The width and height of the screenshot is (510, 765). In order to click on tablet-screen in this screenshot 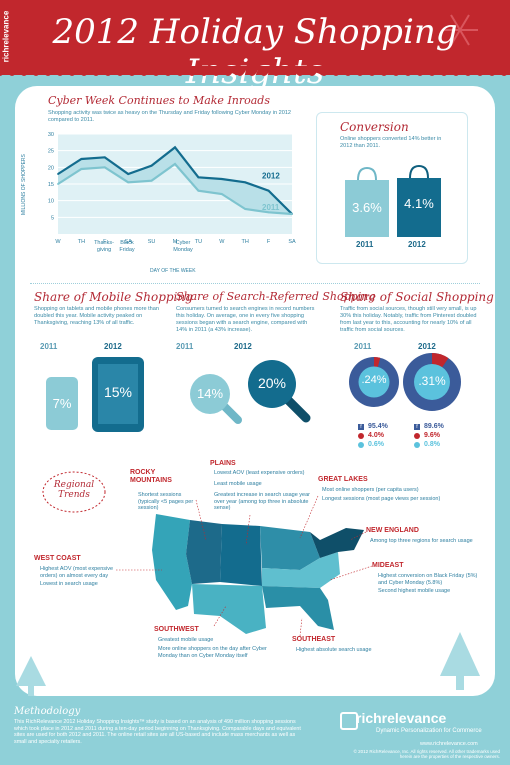, I will do `click(118, 394)`.